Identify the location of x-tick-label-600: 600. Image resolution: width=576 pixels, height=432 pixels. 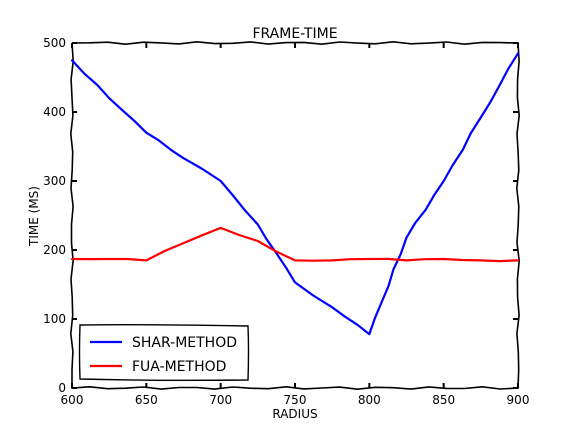
(72, 400).